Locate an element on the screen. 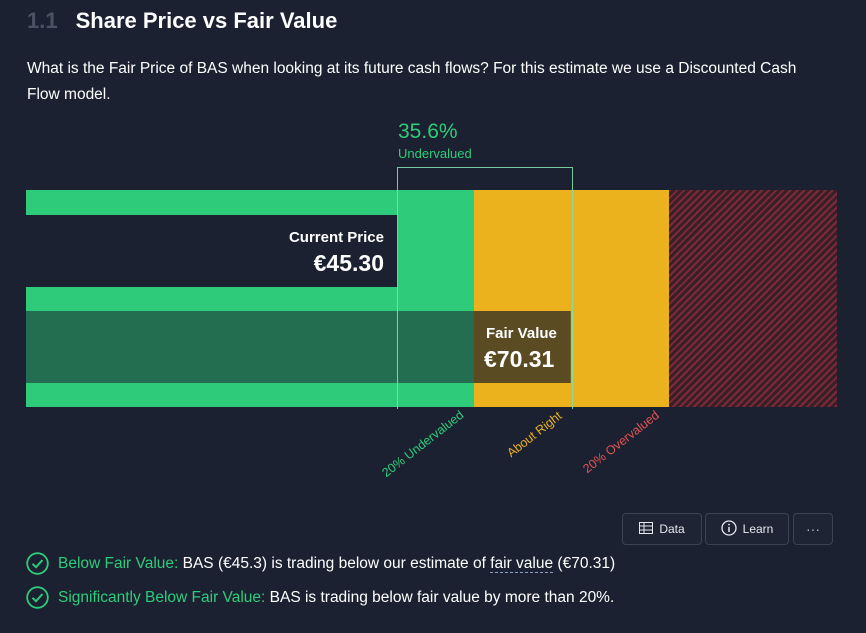  check-text-end: (€70.31) is located at coordinates (584, 563).